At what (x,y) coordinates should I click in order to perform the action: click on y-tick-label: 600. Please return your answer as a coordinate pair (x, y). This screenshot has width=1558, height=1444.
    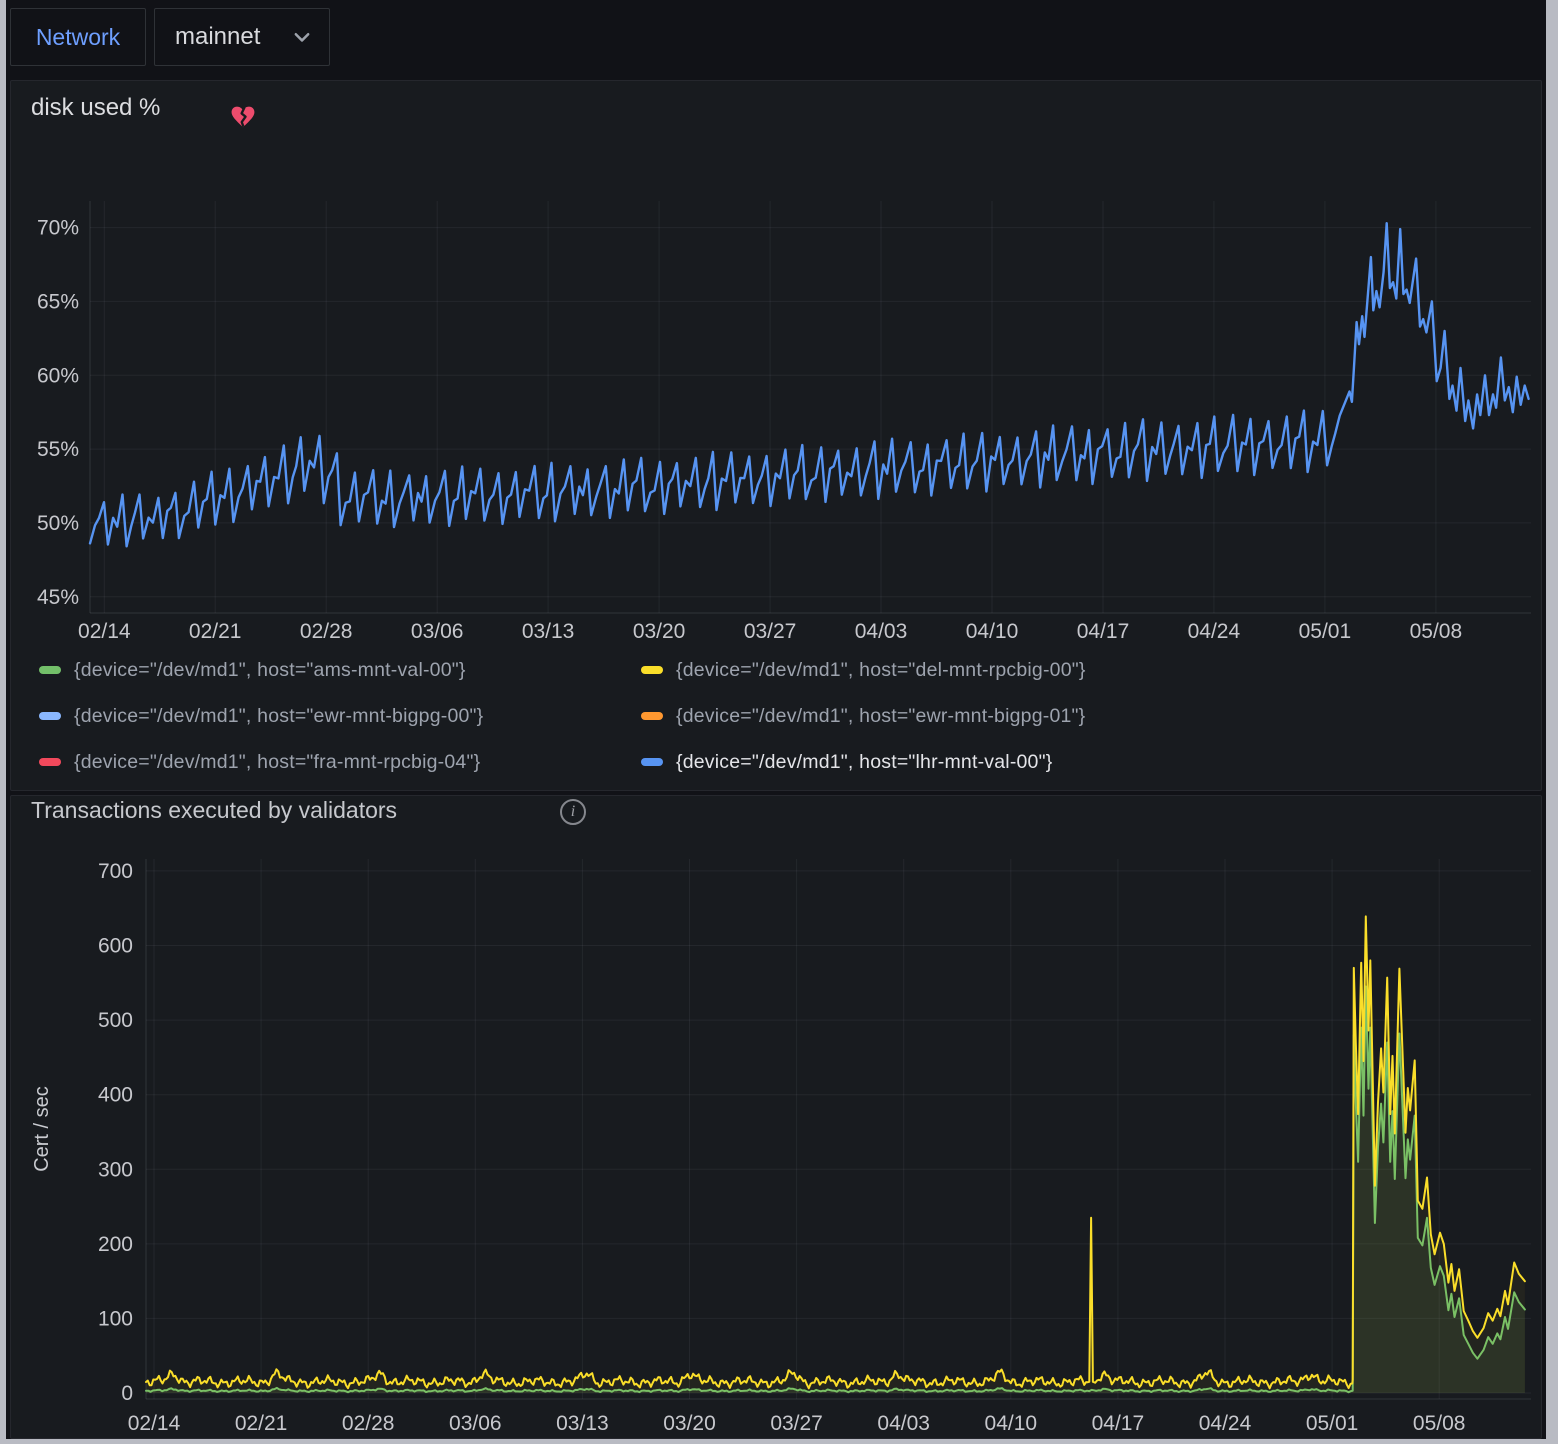
    Looking at the image, I should click on (115, 946).